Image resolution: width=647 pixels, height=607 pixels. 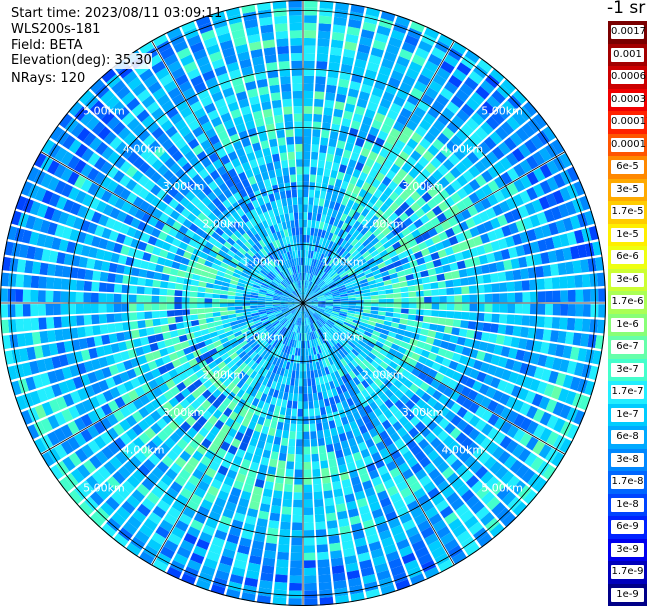 I want to click on colorbar-cell: 0.0006, so click(x=627, y=77).